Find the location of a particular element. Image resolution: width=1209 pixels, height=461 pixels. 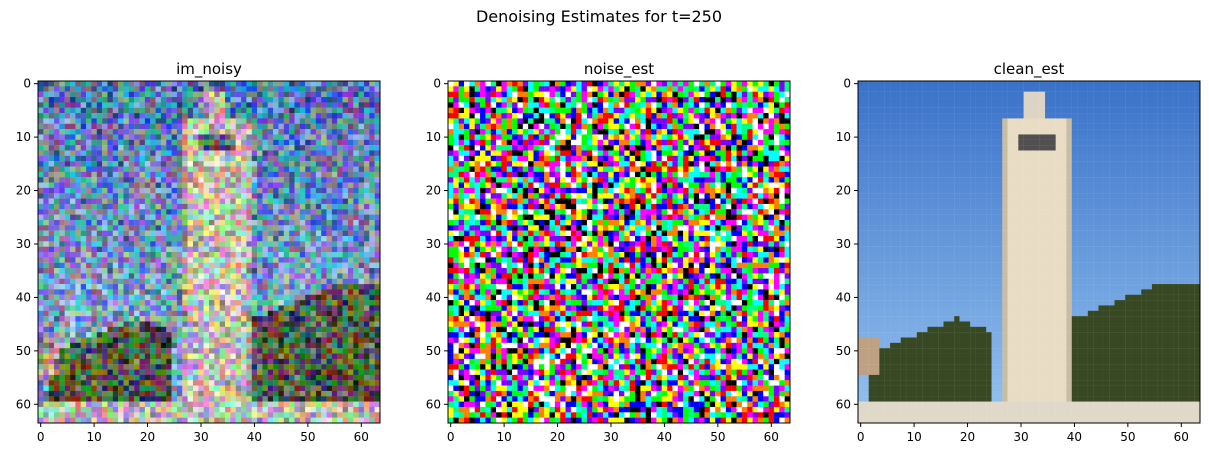

figure-title: Denoising Estimates for t=250 is located at coordinates (599, 16).